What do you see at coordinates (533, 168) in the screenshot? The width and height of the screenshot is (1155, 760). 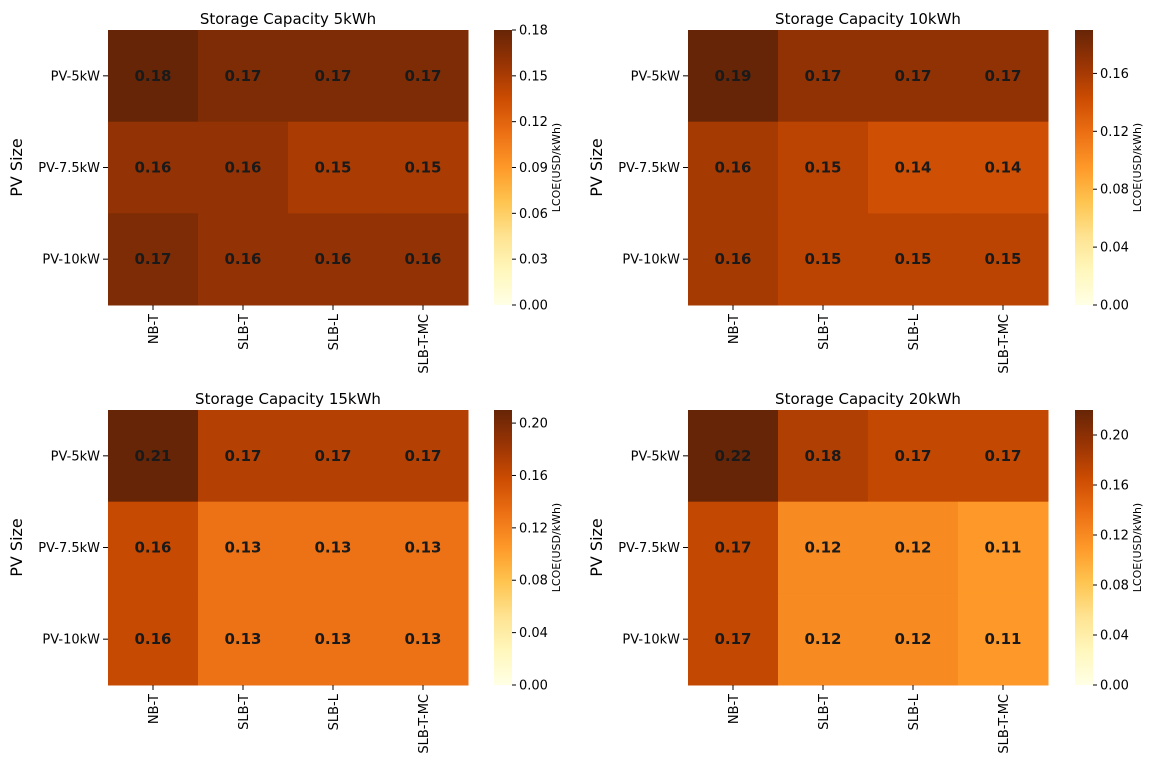 I see `colorbar-tick-label: 0.09` at bounding box center [533, 168].